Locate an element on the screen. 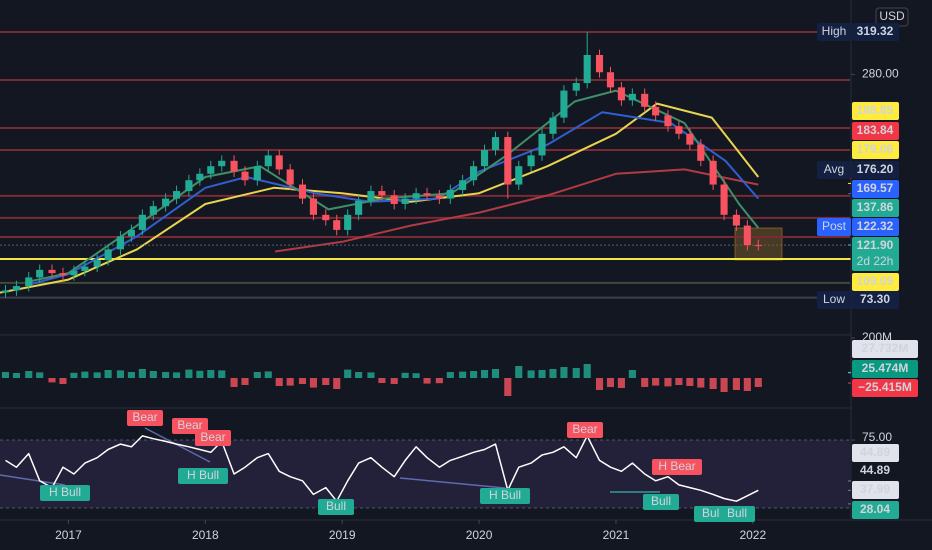 The image size is (932, 550). price-tag-name: Avg is located at coordinates (834, 169).